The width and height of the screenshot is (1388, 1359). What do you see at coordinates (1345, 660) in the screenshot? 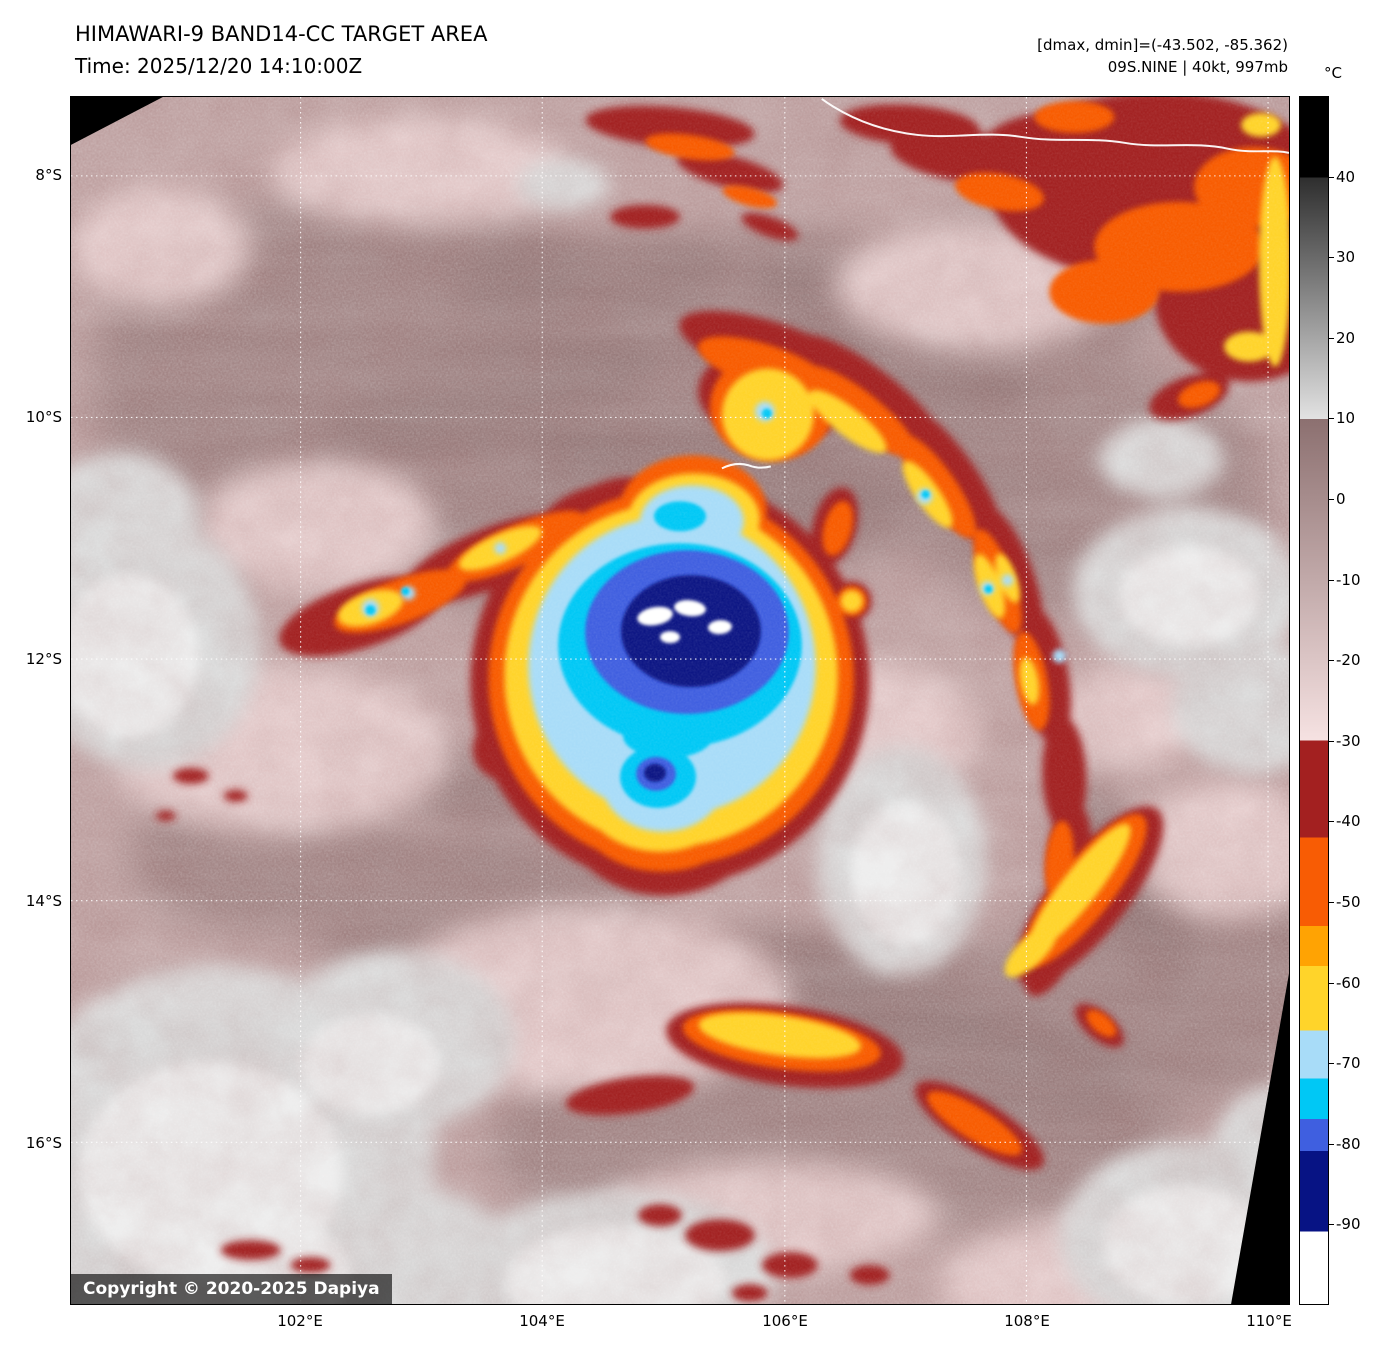
I see `colorbar-tick-label: -20` at bounding box center [1345, 660].